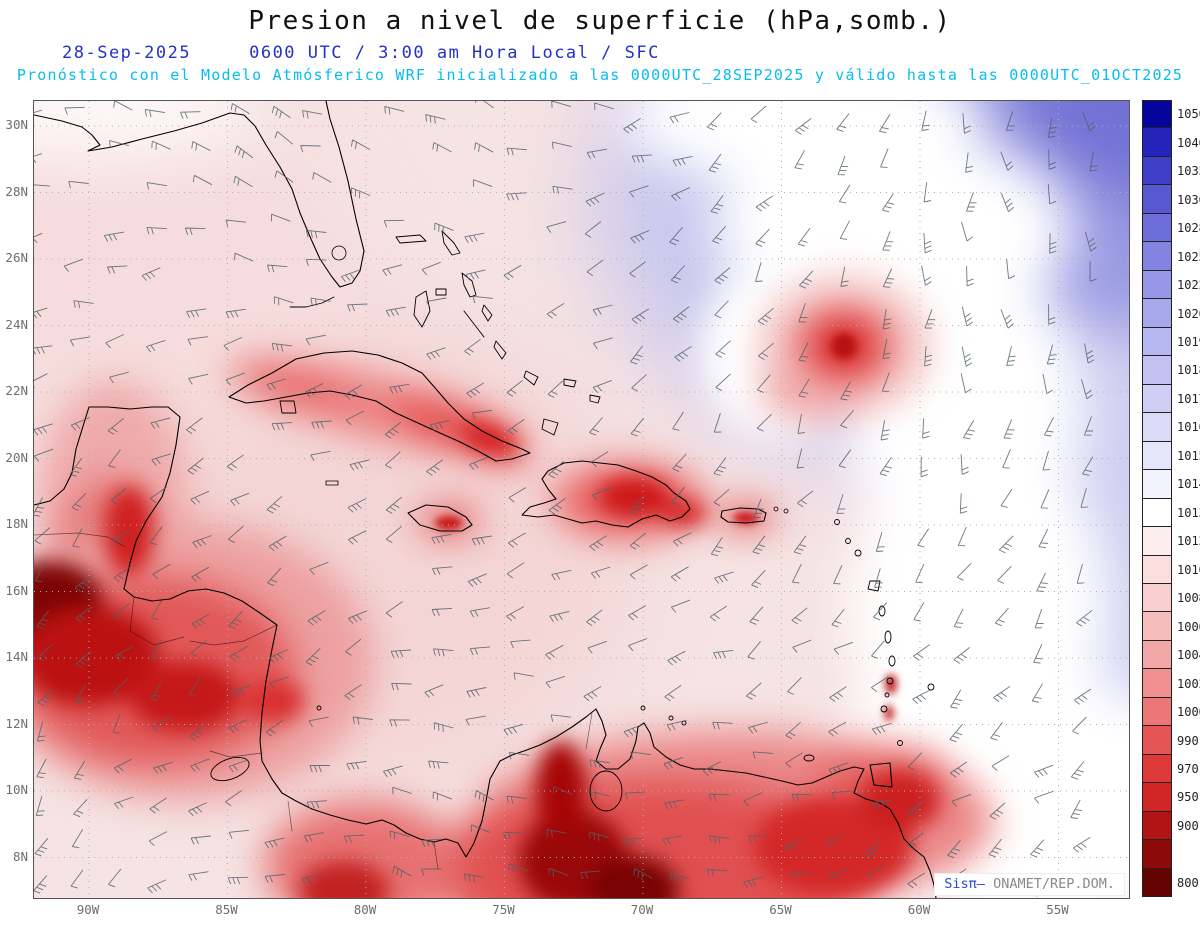  I want to click on colorbar-segment: 1015, so click(1171, 456).